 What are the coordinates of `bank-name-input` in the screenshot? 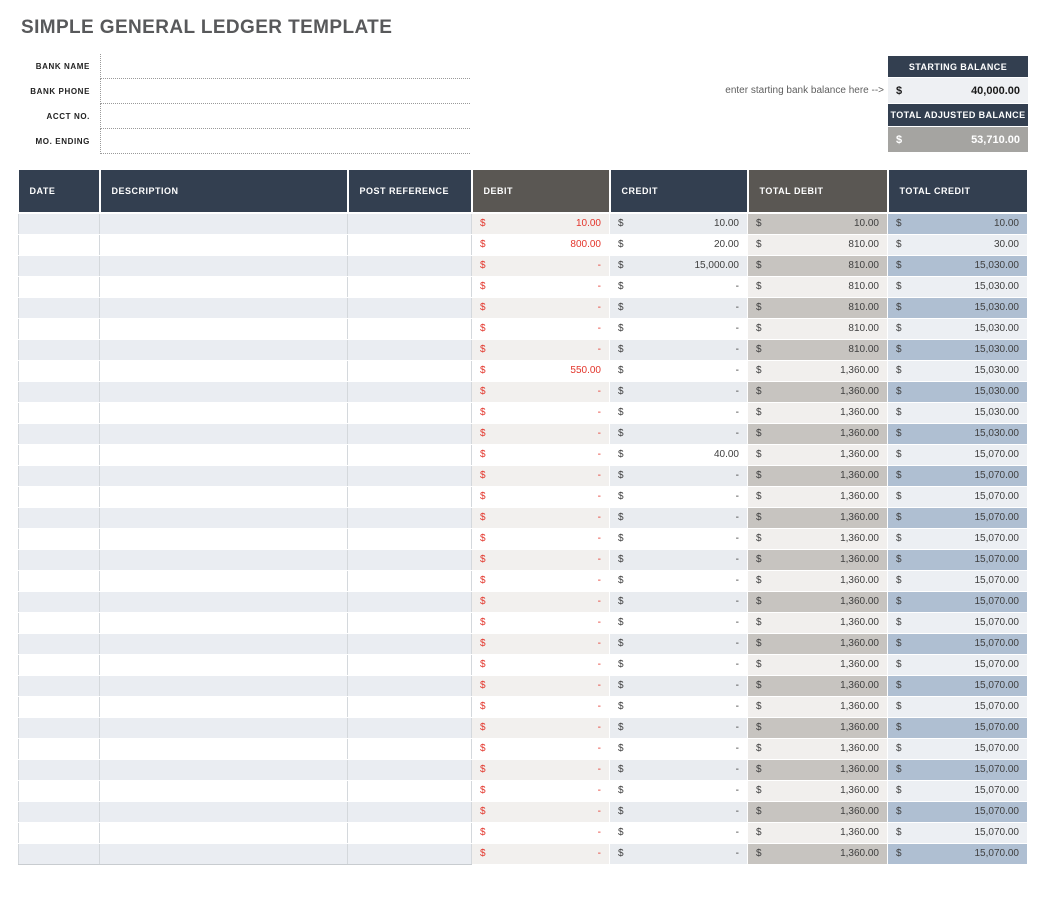 It's located at (285, 66).